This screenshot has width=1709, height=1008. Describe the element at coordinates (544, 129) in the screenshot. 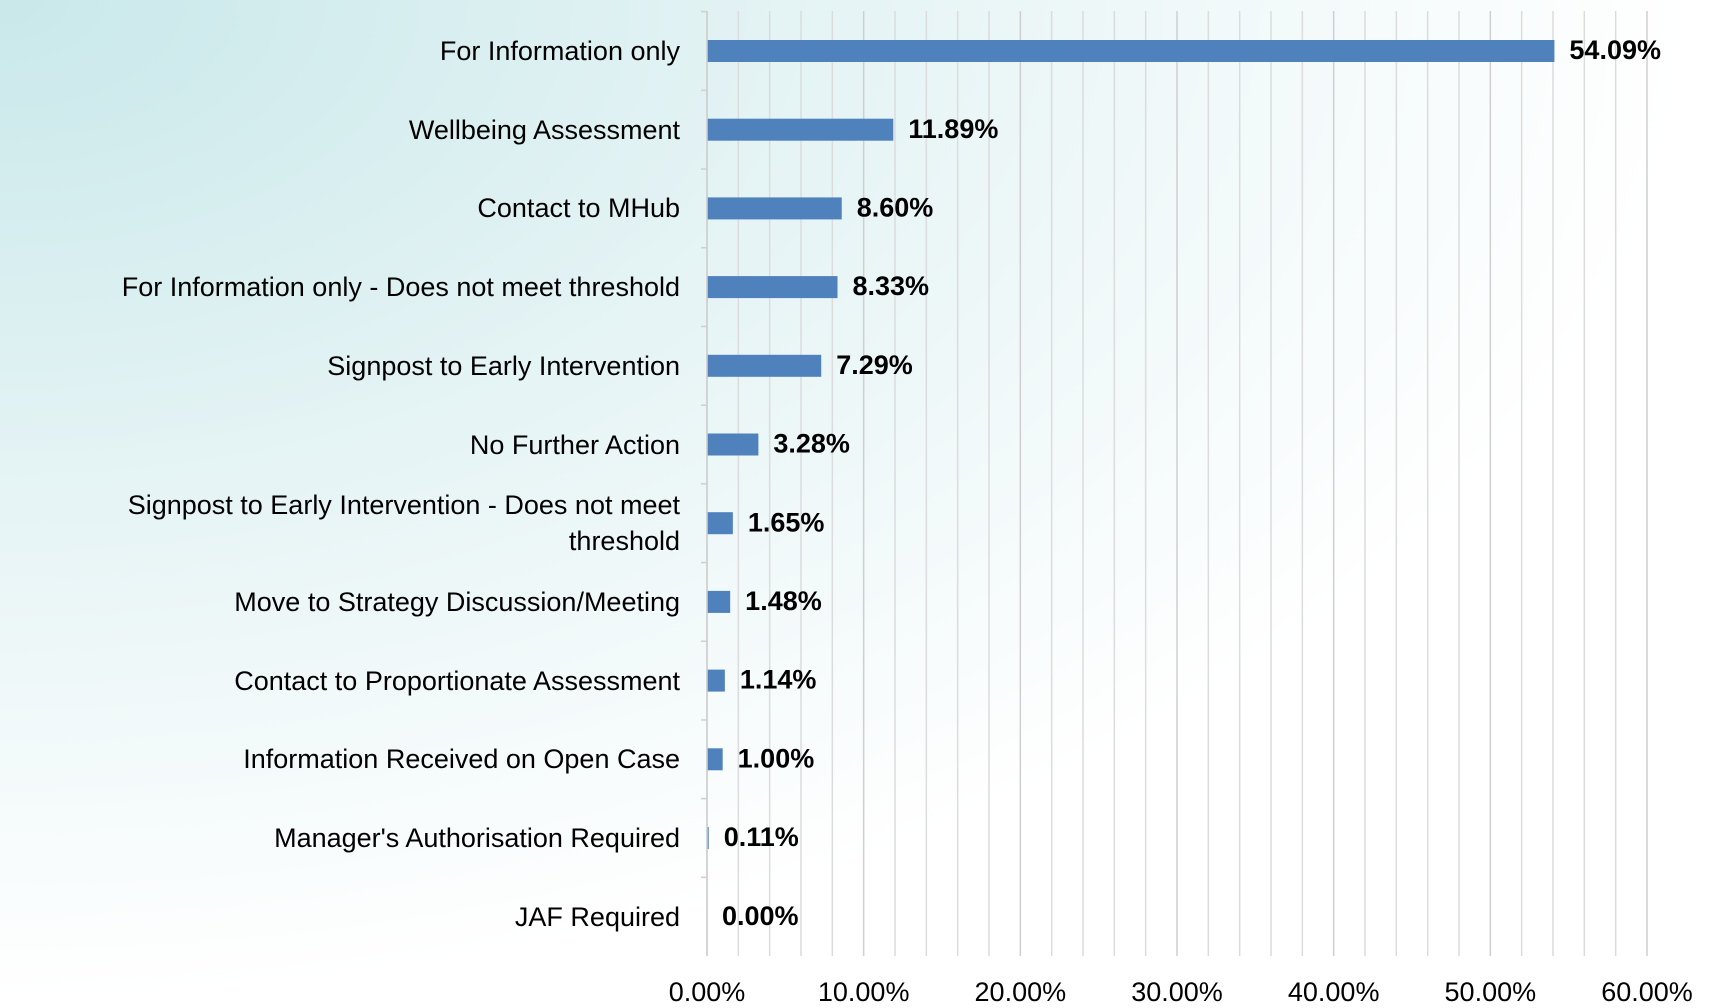

I see `category-label: Wellbeing Assessment` at that location.